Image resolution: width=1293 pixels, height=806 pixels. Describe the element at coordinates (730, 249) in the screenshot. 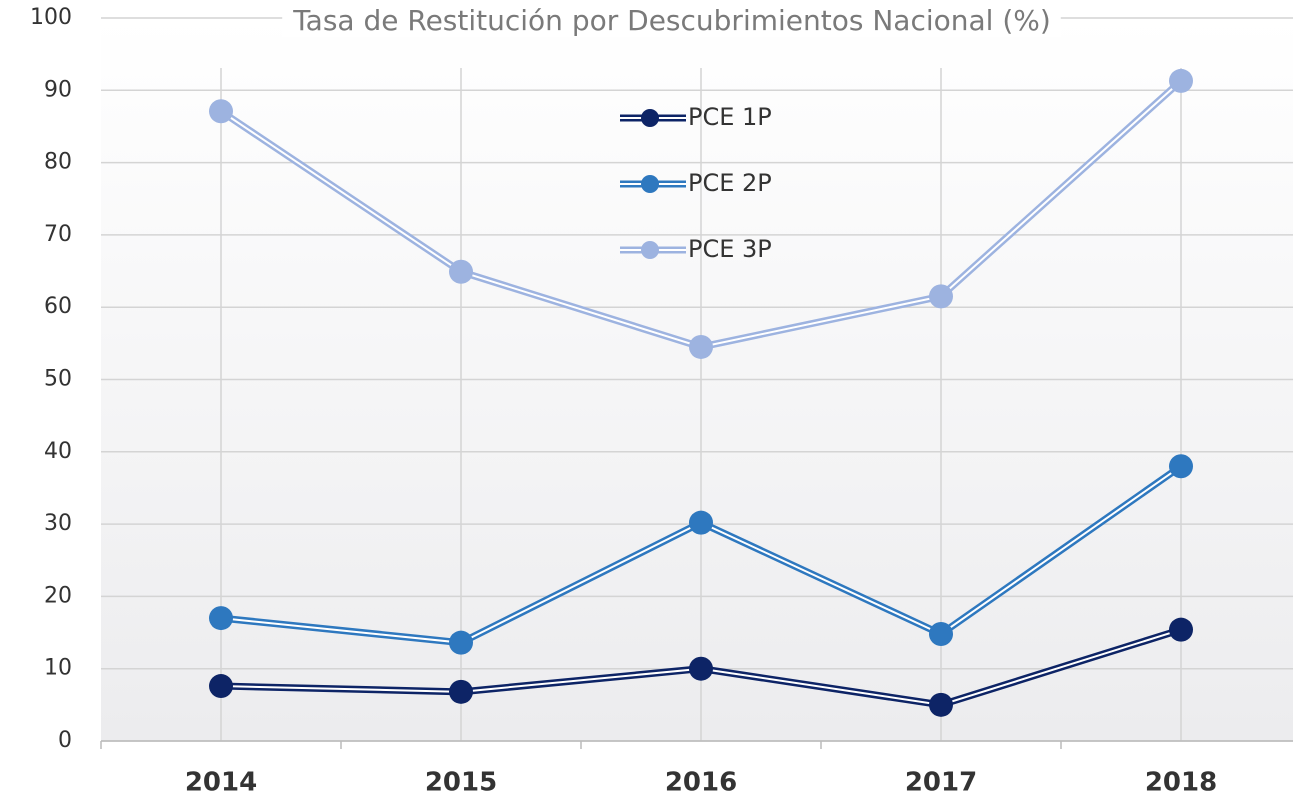

I see `legend-label: PCE 3P` at that location.